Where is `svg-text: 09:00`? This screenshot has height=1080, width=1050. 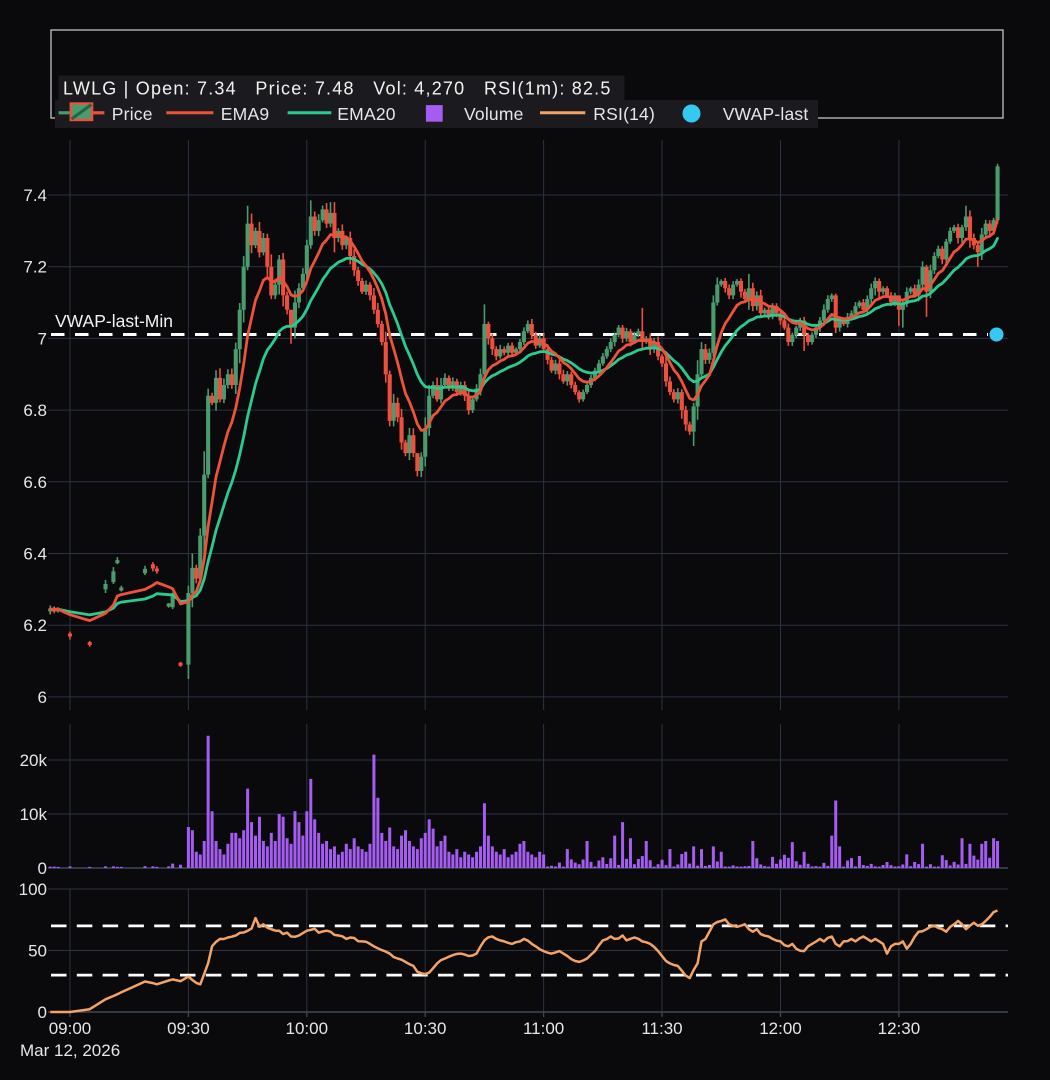 svg-text: 09:00 is located at coordinates (70, 1028).